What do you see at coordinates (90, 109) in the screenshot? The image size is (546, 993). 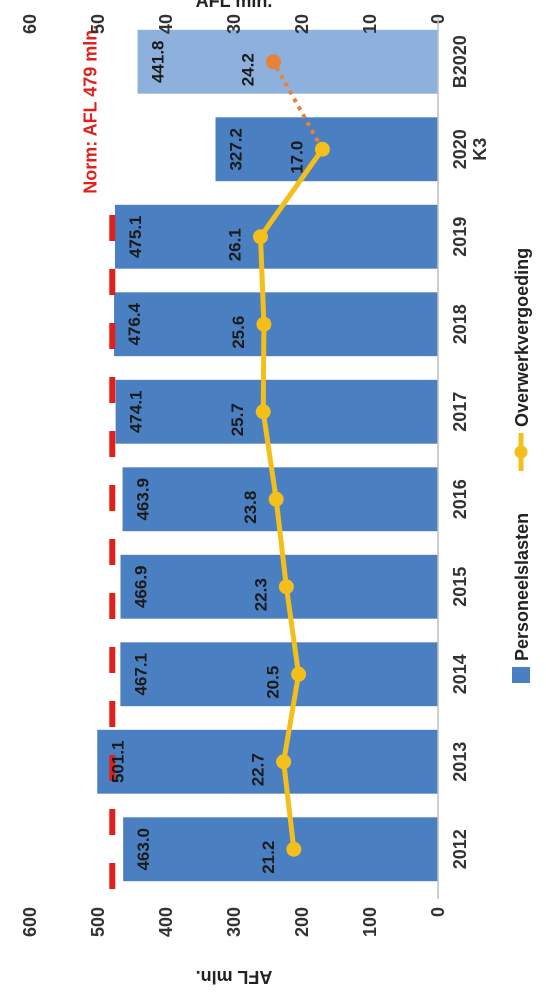 I see `norm-label: Norm: AFL 479 mln.` at bounding box center [90, 109].